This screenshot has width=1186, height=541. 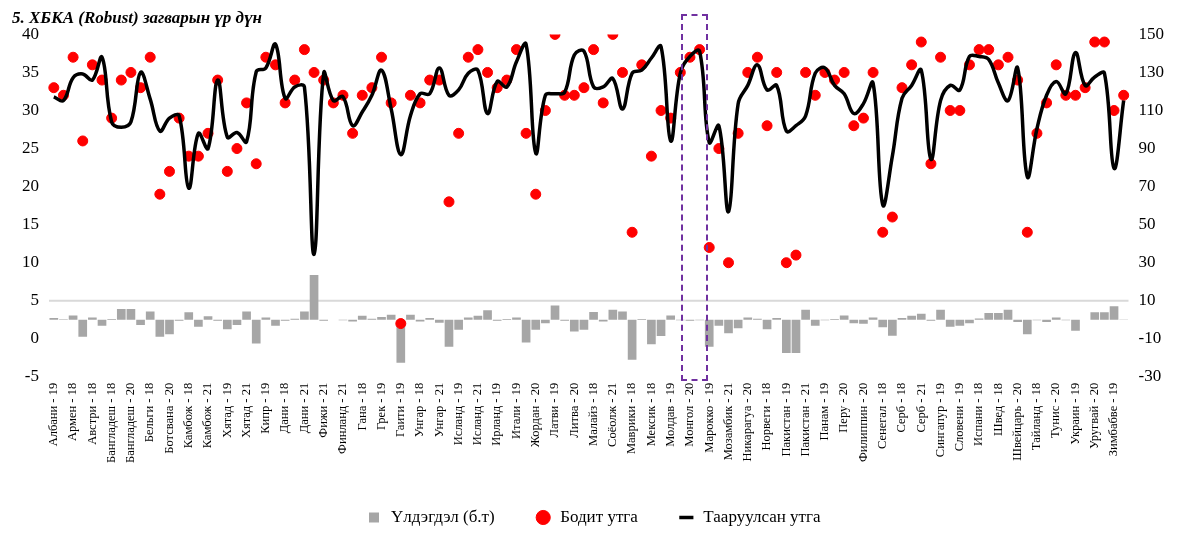 I want to click on x-tick-label: Норвеги - 18, so click(x=766, y=416).